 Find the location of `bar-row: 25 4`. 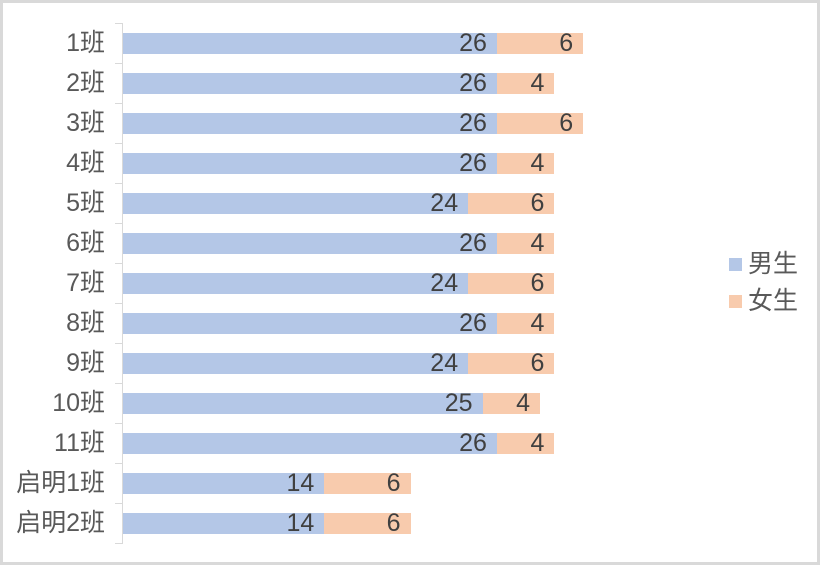

bar-row: 25 4 is located at coordinates (353, 403).